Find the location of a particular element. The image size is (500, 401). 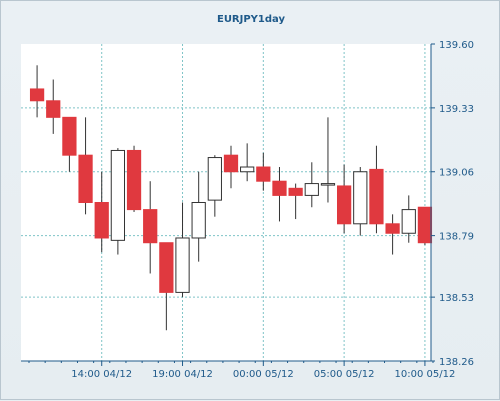

x-tick-label: 14:00 04/12 is located at coordinates (101, 374).